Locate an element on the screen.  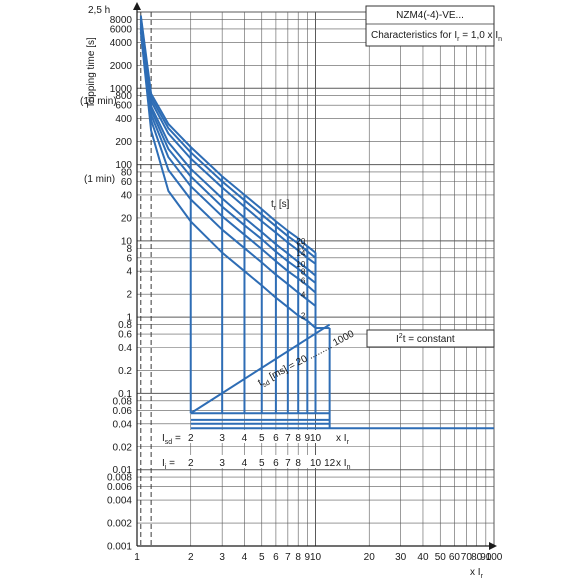
x-tick-label: 20 is located at coordinates (370, 557).